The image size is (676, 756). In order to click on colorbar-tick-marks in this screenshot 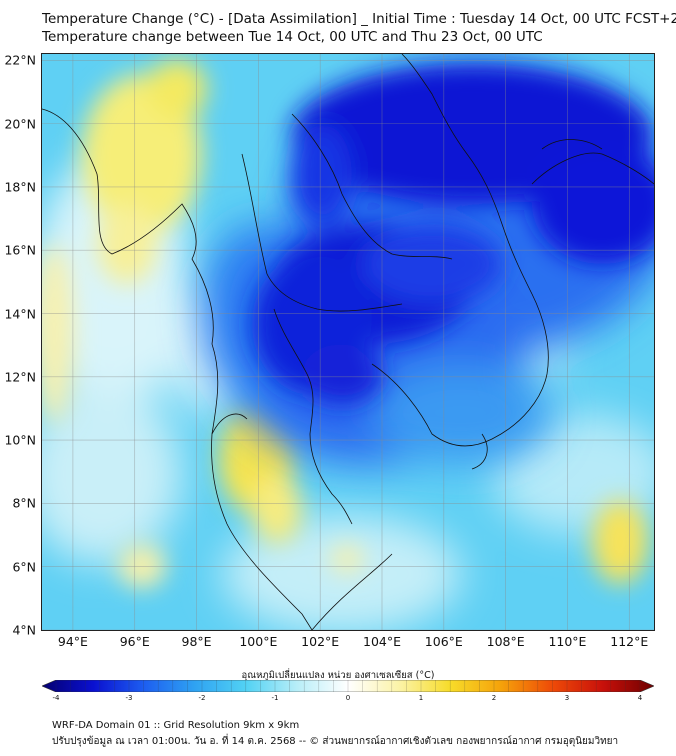, I will do `click(348, 686)`.